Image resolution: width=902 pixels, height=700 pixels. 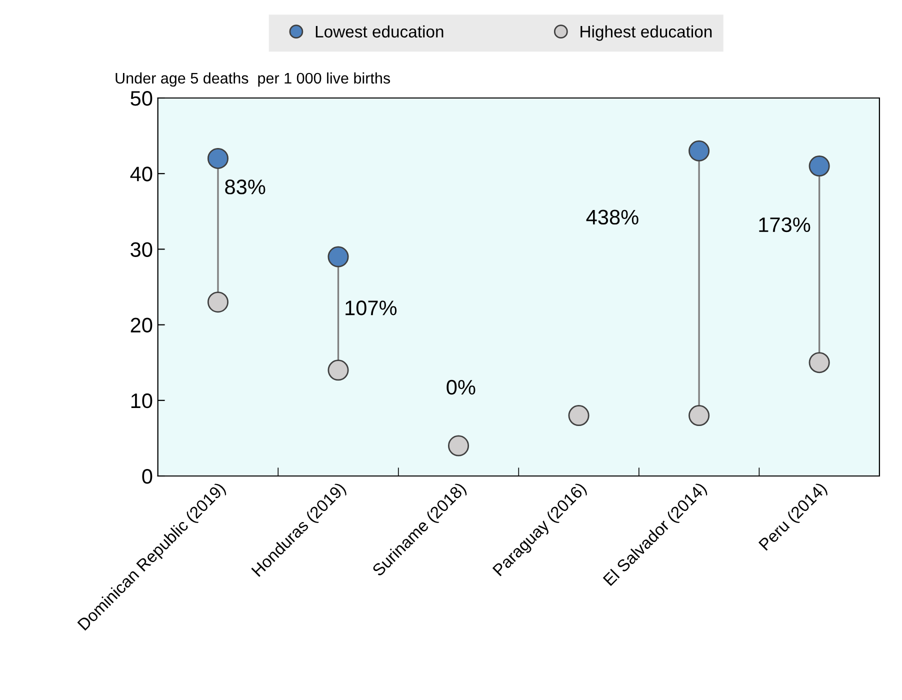 I want to click on y-tick-label: 30, so click(x=141, y=249).